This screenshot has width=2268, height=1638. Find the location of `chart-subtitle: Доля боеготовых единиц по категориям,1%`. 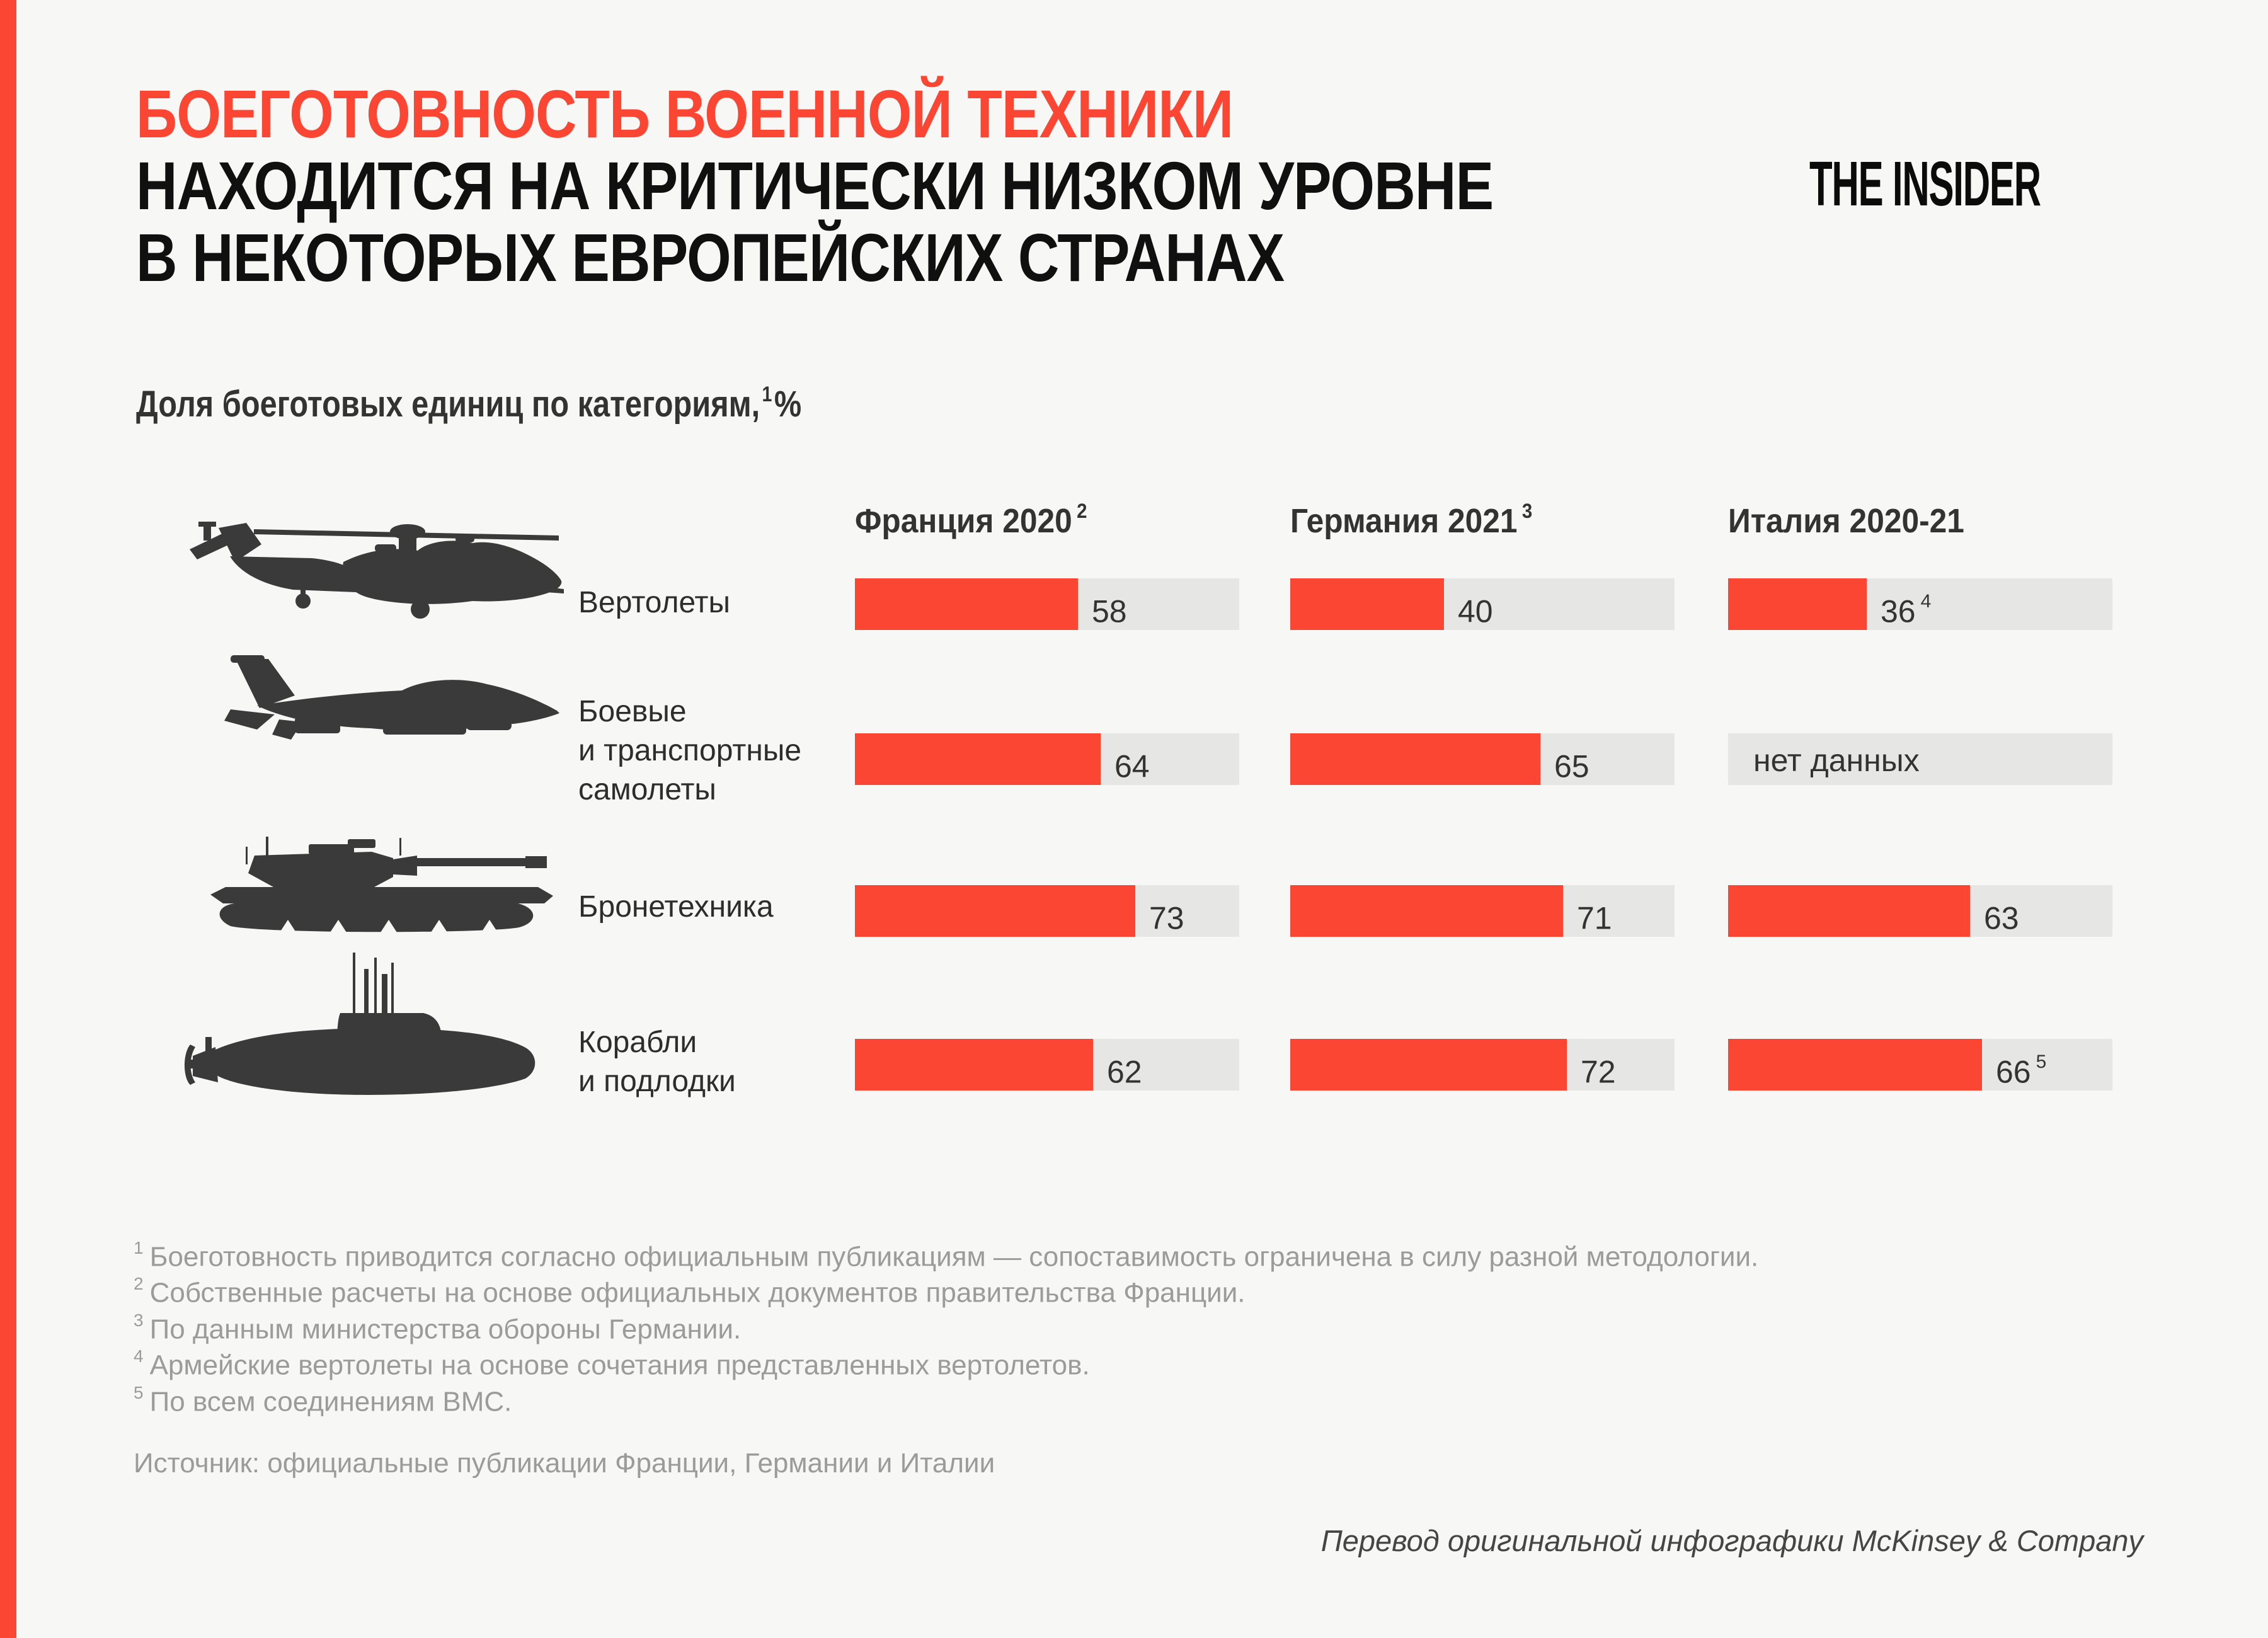

chart-subtitle: Доля боеготовых единиц по категориям,1% is located at coordinates (469, 403).